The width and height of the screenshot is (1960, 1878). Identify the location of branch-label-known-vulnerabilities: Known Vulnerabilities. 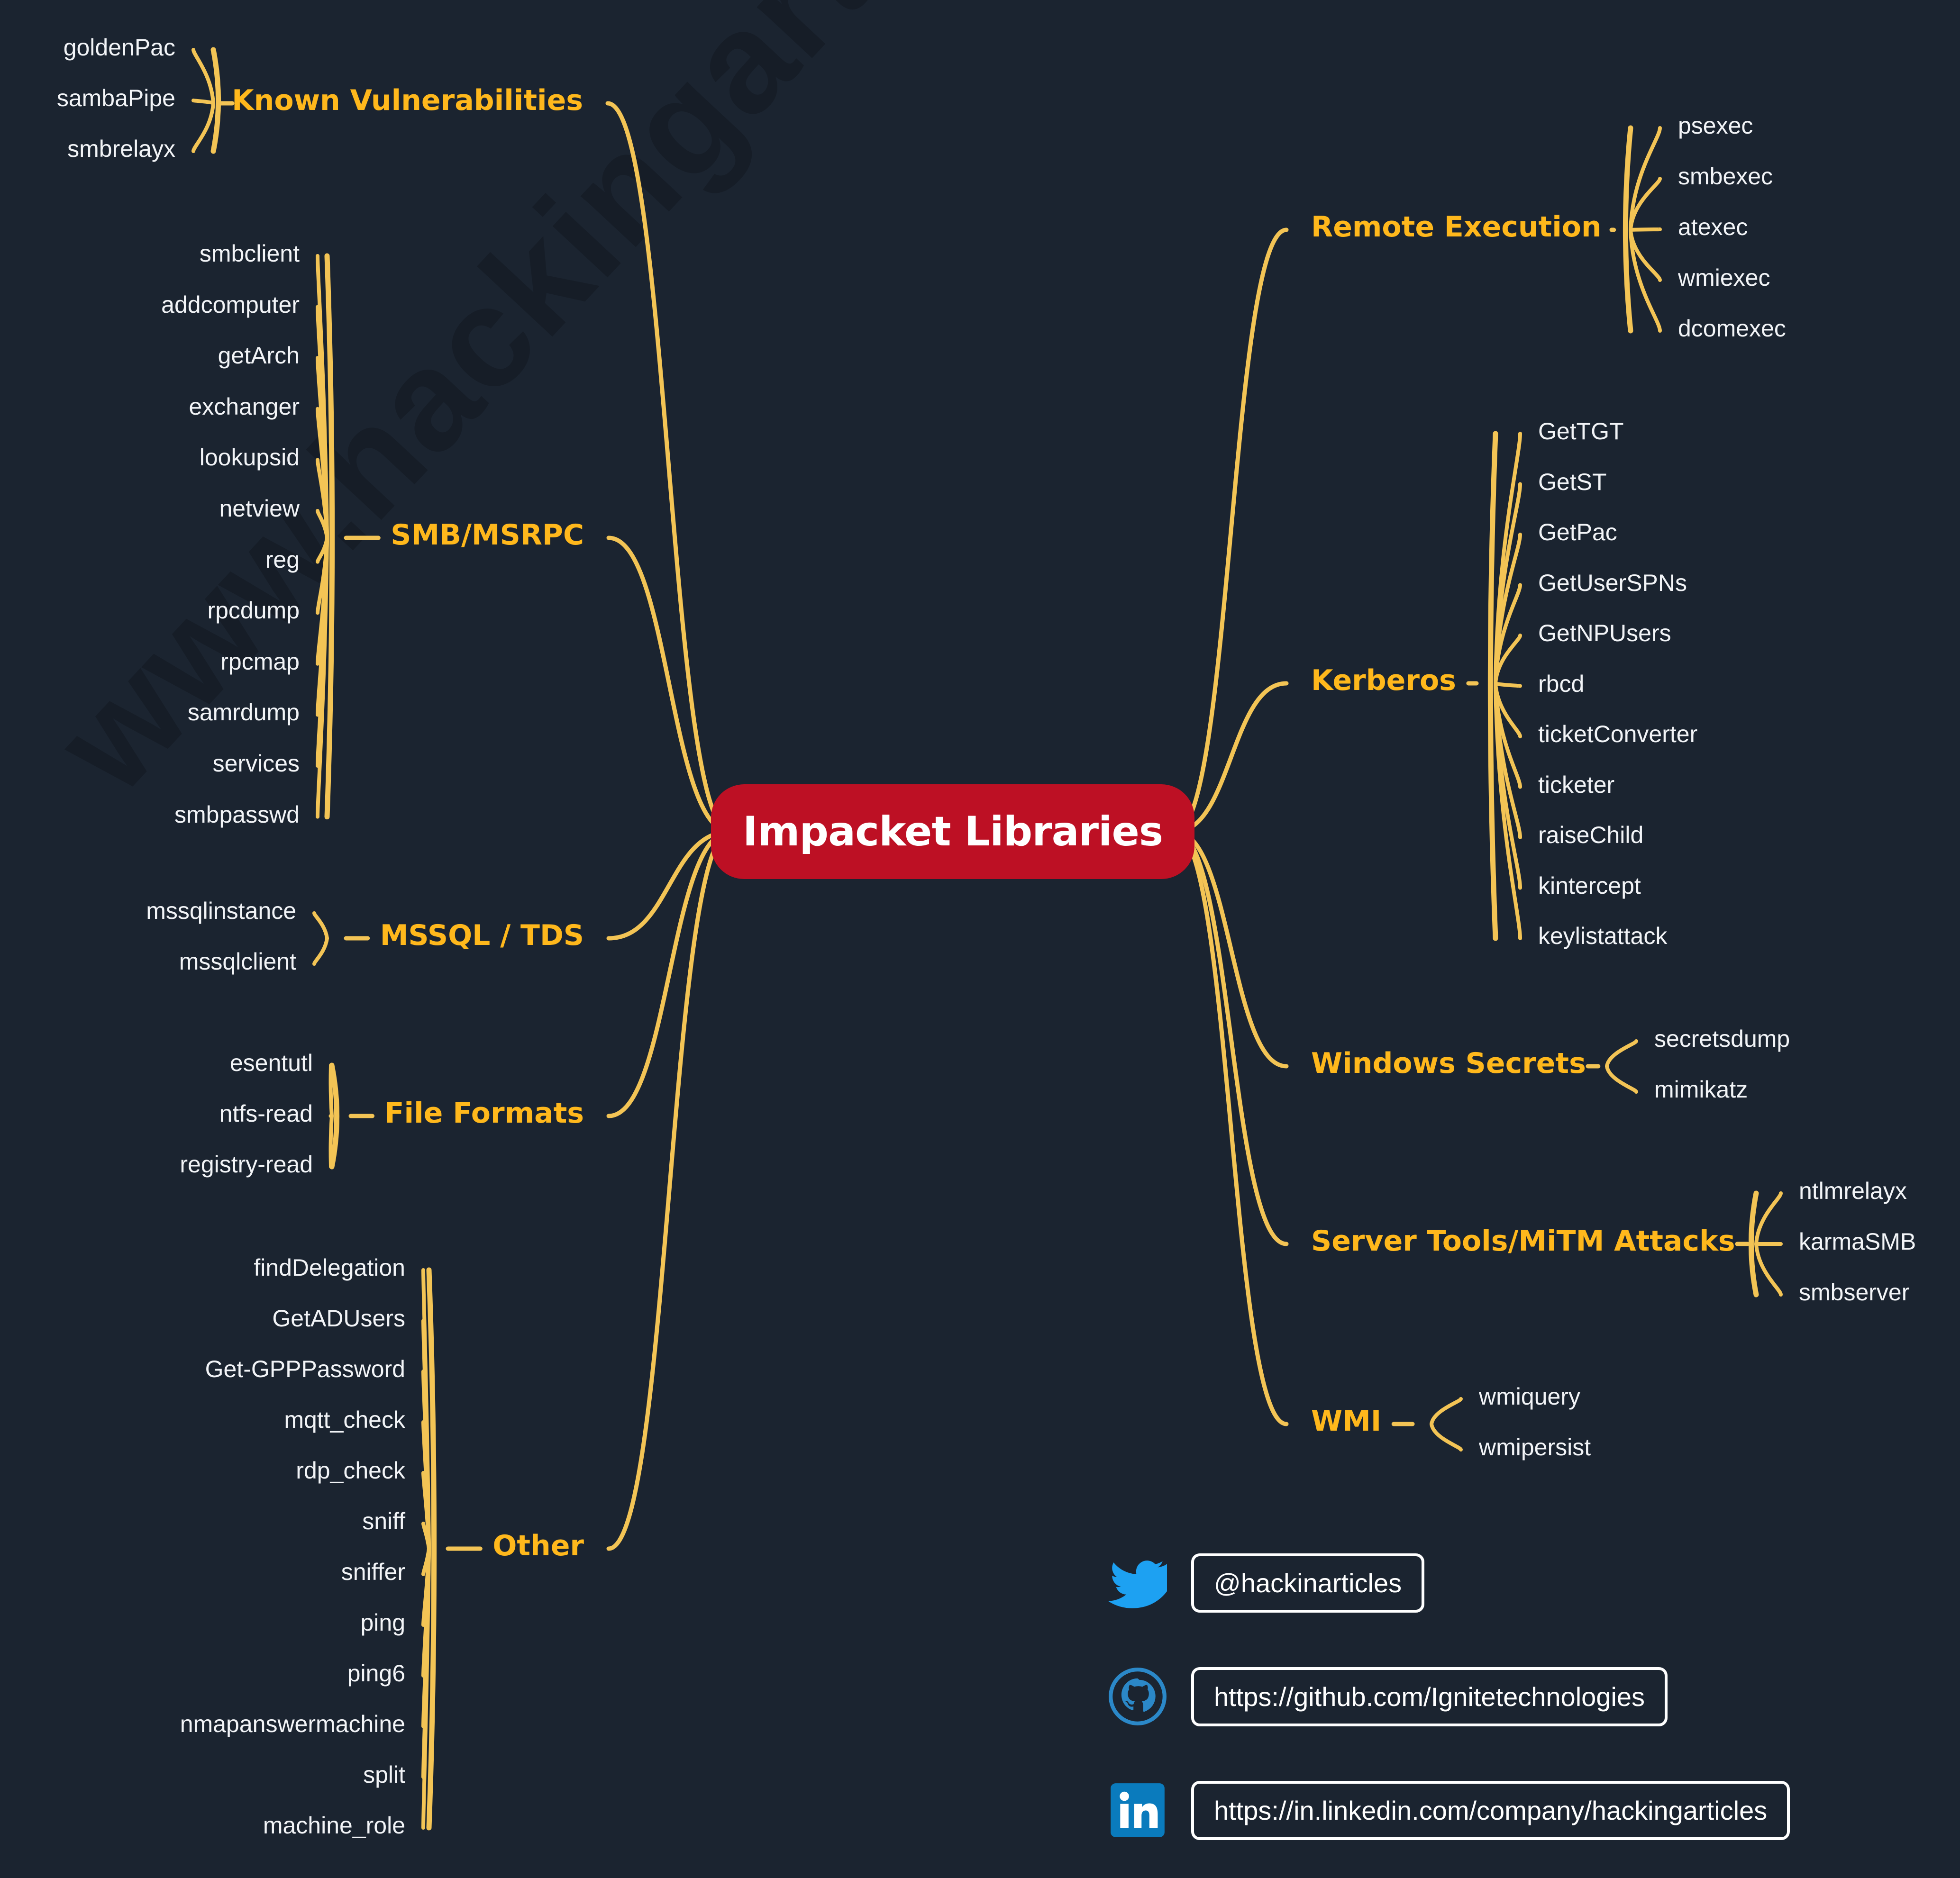
(407, 100).